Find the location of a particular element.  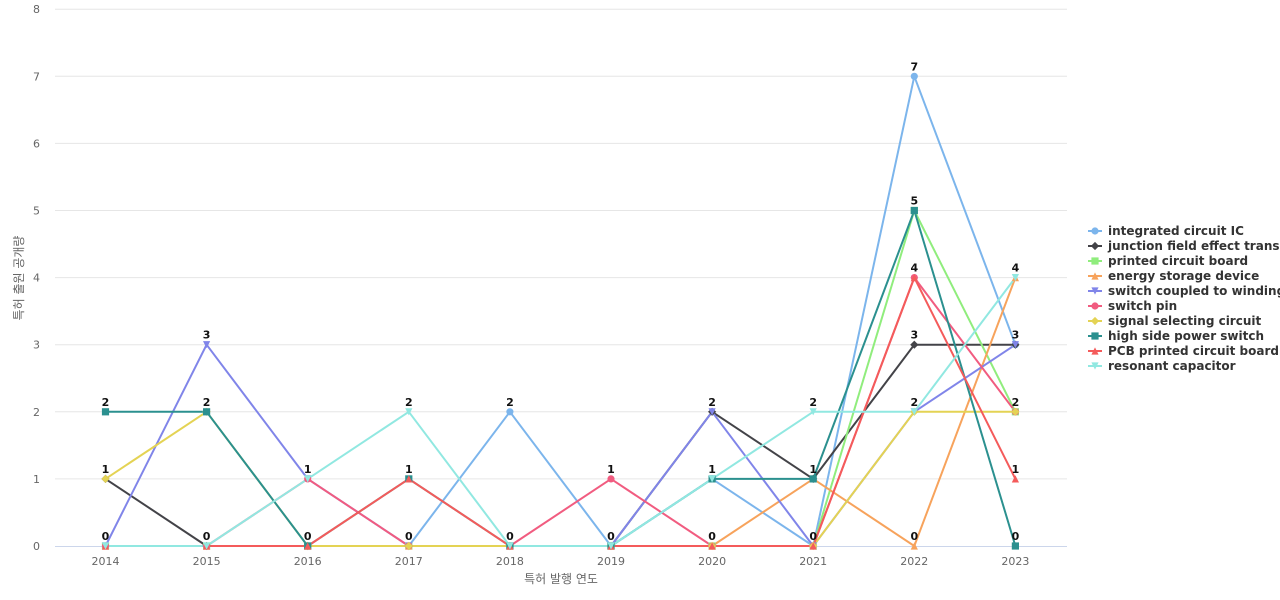

legend-item: switch pin is located at coordinates (1132, 306).